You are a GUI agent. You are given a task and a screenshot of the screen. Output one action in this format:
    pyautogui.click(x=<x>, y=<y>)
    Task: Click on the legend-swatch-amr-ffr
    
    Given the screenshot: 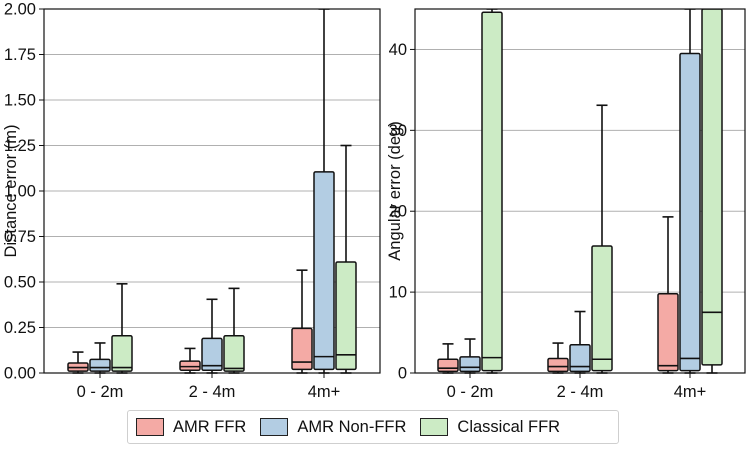 What is the action you would take?
    pyautogui.click(x=150, y=427)
    